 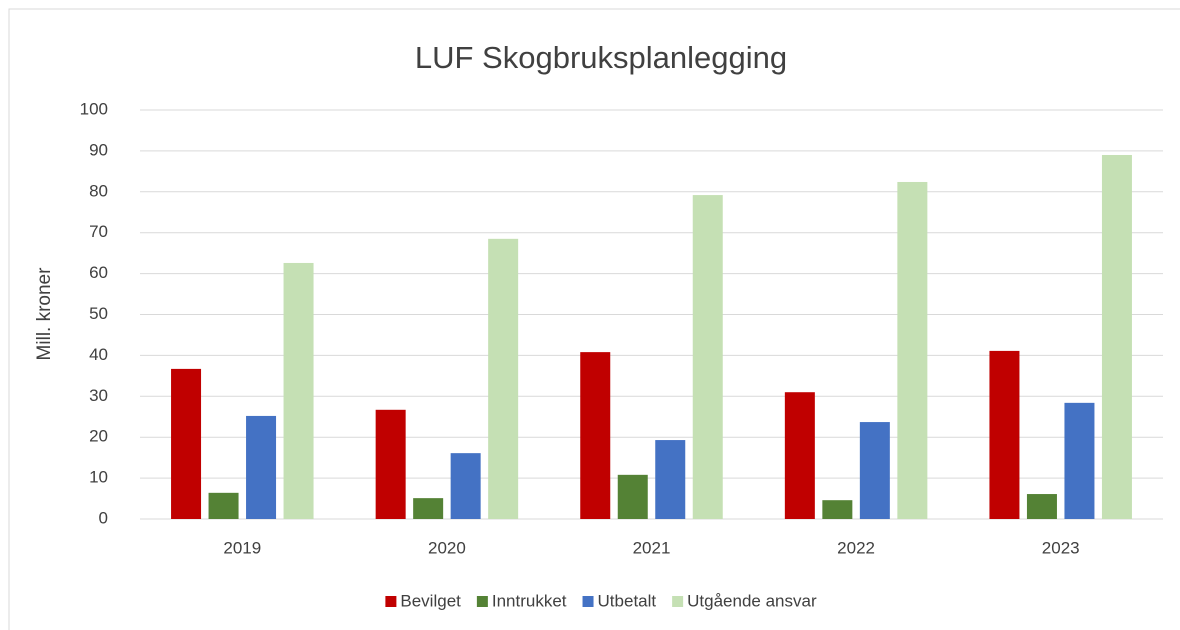 I want to click on y-tick-label: 60, so click(x=98, y=272).